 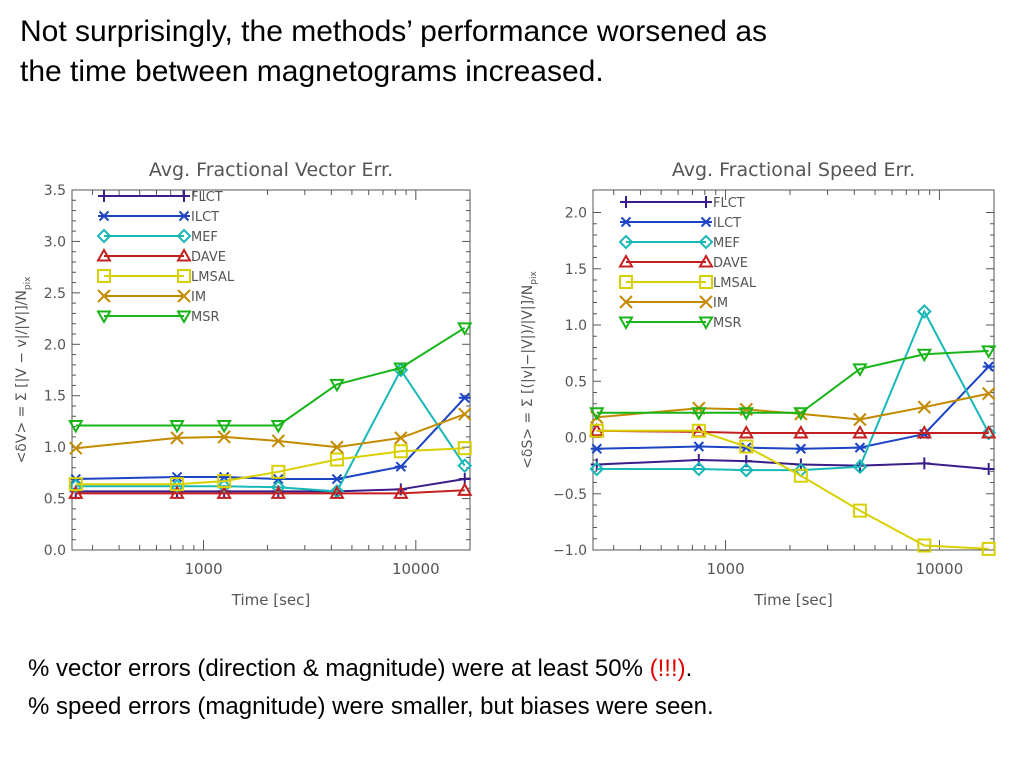 I want to click on legend-marker-ilct, so click(x=104, y=216).